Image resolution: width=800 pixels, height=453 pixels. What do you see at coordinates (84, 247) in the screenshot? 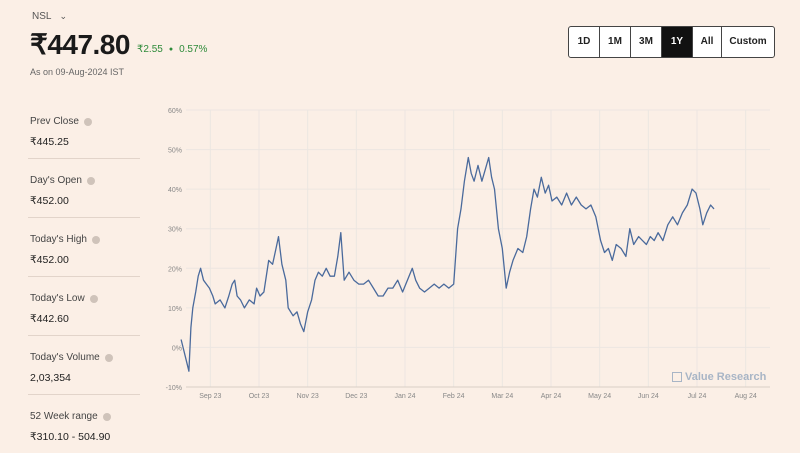
I see `stat-todays-high: Today's High ₹452.00` at bounding box center [84, 247].